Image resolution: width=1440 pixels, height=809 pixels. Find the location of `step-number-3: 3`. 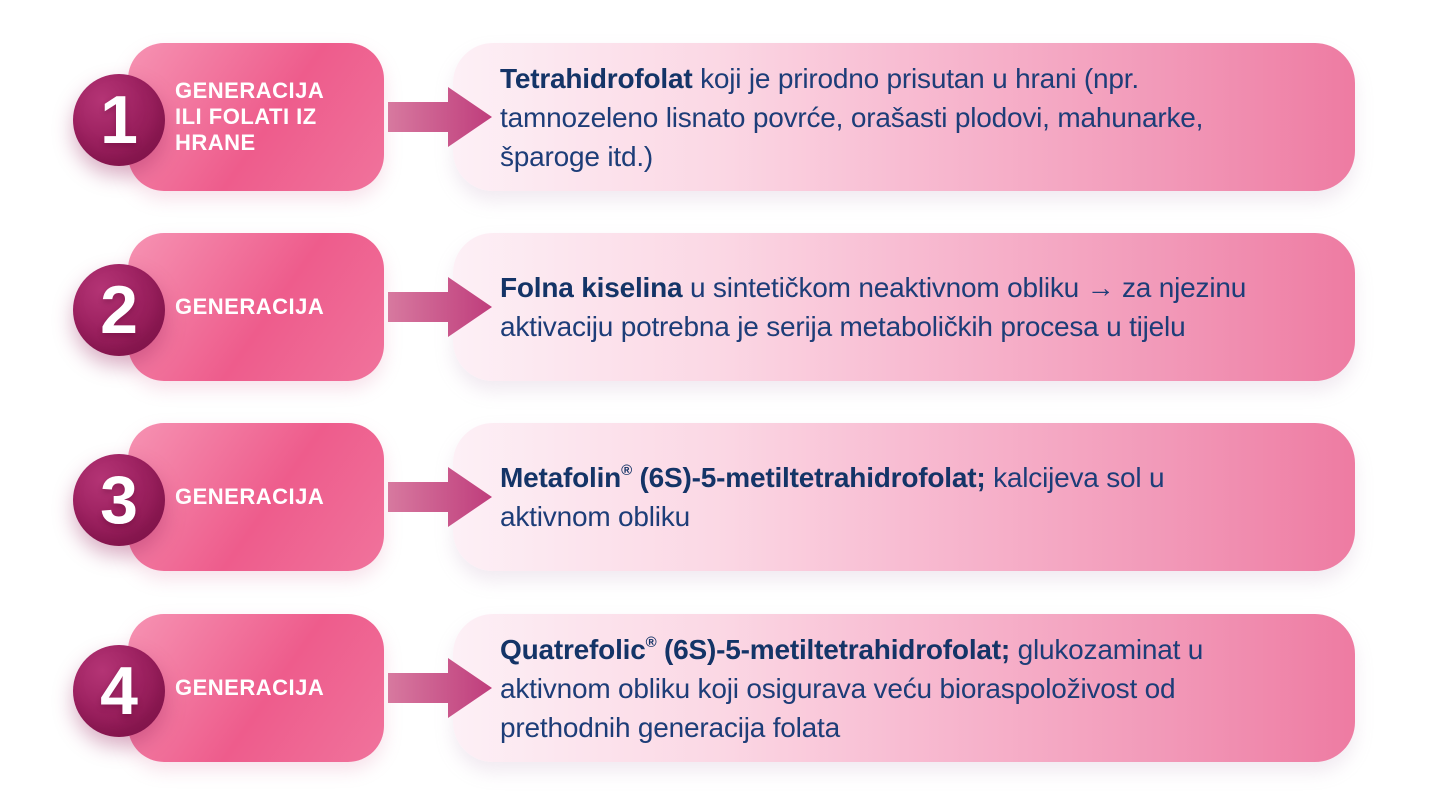

step-number-3: 3 is located at coordinates (119, 500).